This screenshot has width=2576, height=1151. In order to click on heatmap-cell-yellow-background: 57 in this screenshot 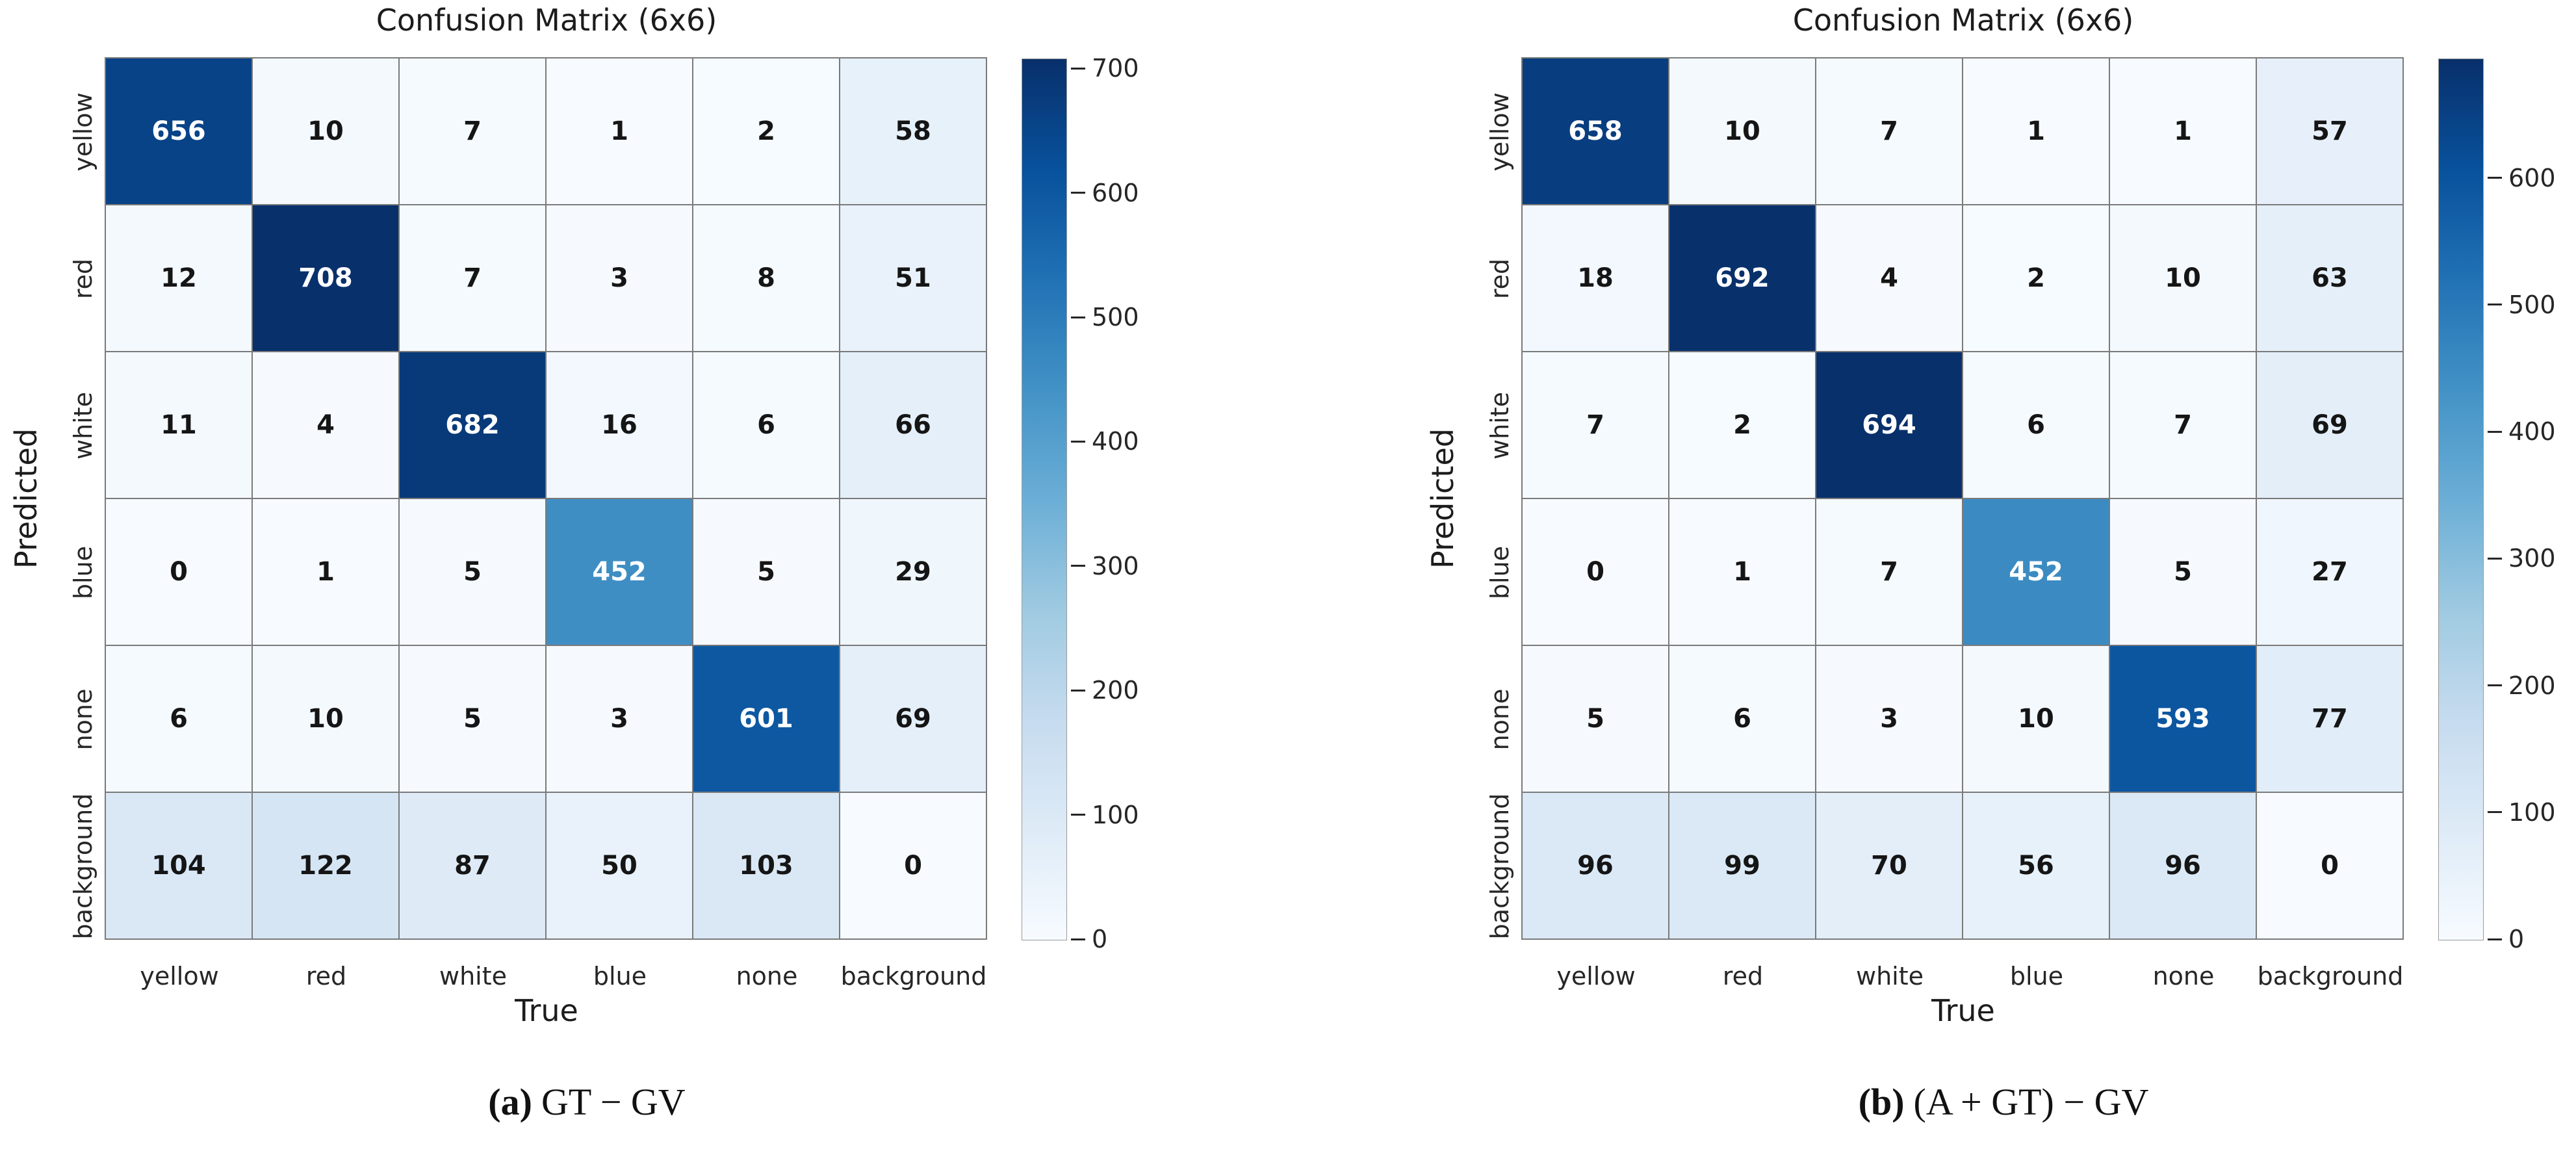, I will do `click(2330, 131)`.